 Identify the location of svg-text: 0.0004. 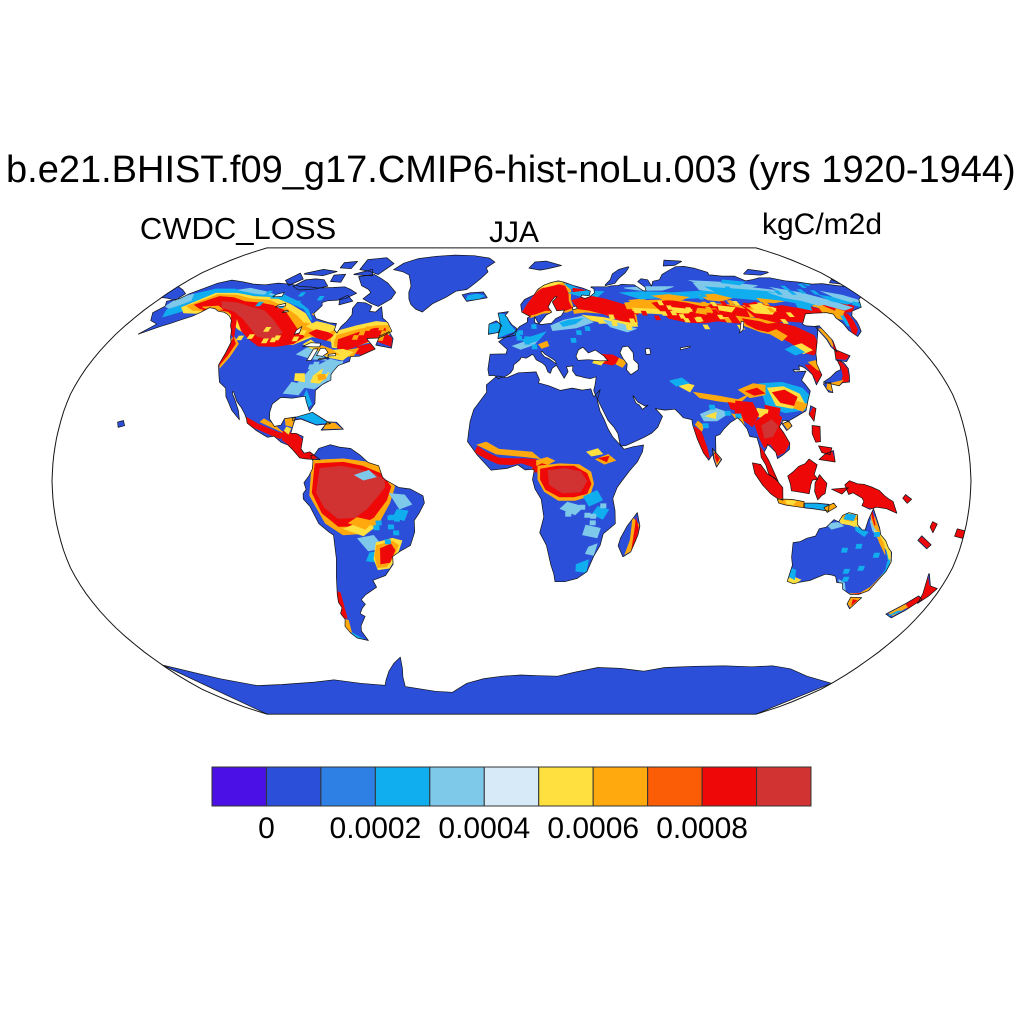
(484, 828).